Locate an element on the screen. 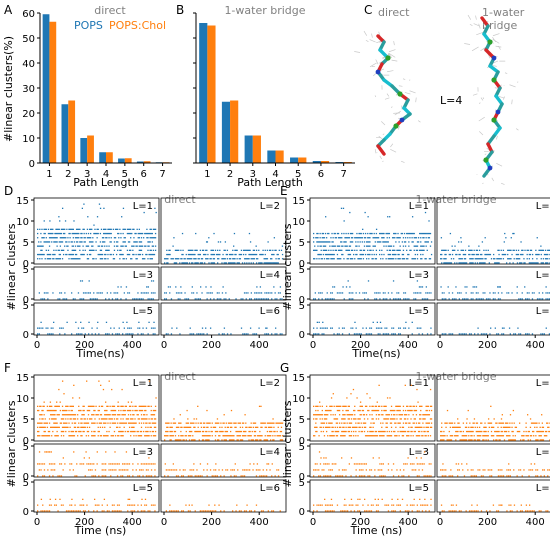 This screenshot has width=550, height=536. bar-title-water-bridge: 1-water bridge is located at coordinates (264, 10).